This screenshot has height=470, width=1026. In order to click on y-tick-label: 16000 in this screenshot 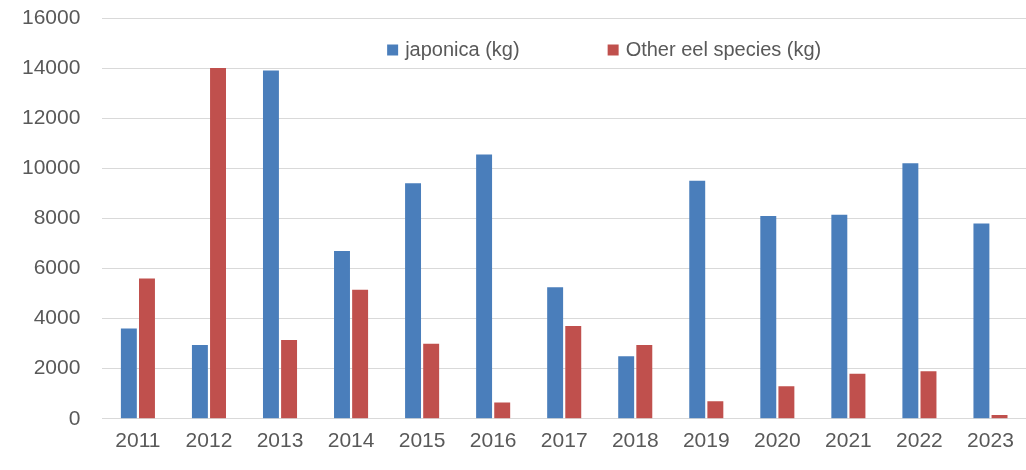, I will do `click(51, 16)`.